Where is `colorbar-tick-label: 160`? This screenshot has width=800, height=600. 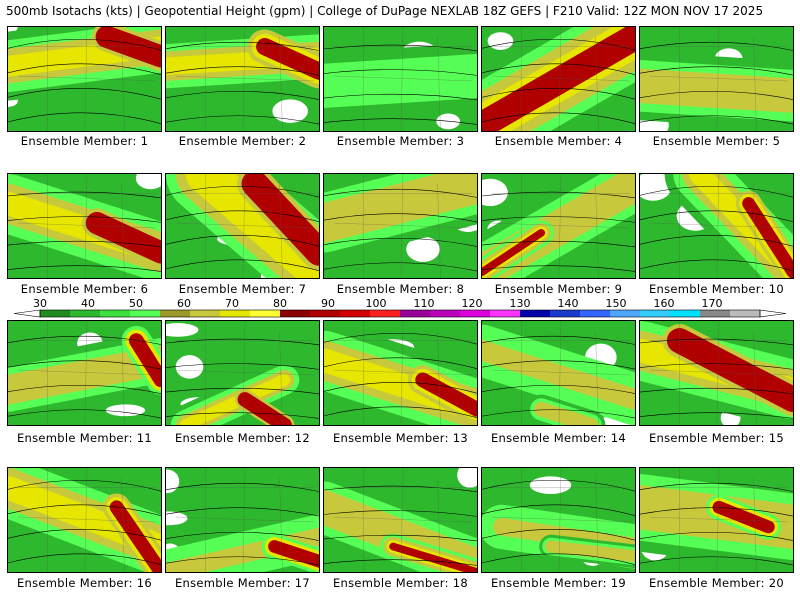 colorbar-tick-label: 160 is located at coordinates (664, 303).